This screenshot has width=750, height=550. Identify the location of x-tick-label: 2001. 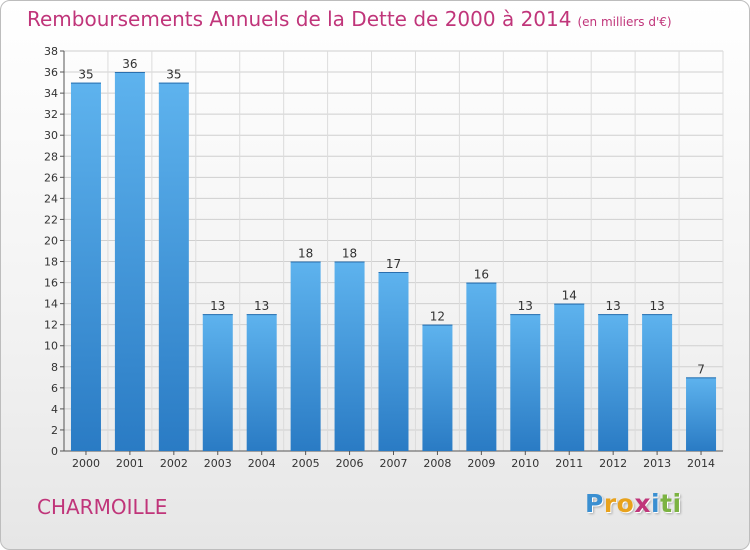
(130, 463).